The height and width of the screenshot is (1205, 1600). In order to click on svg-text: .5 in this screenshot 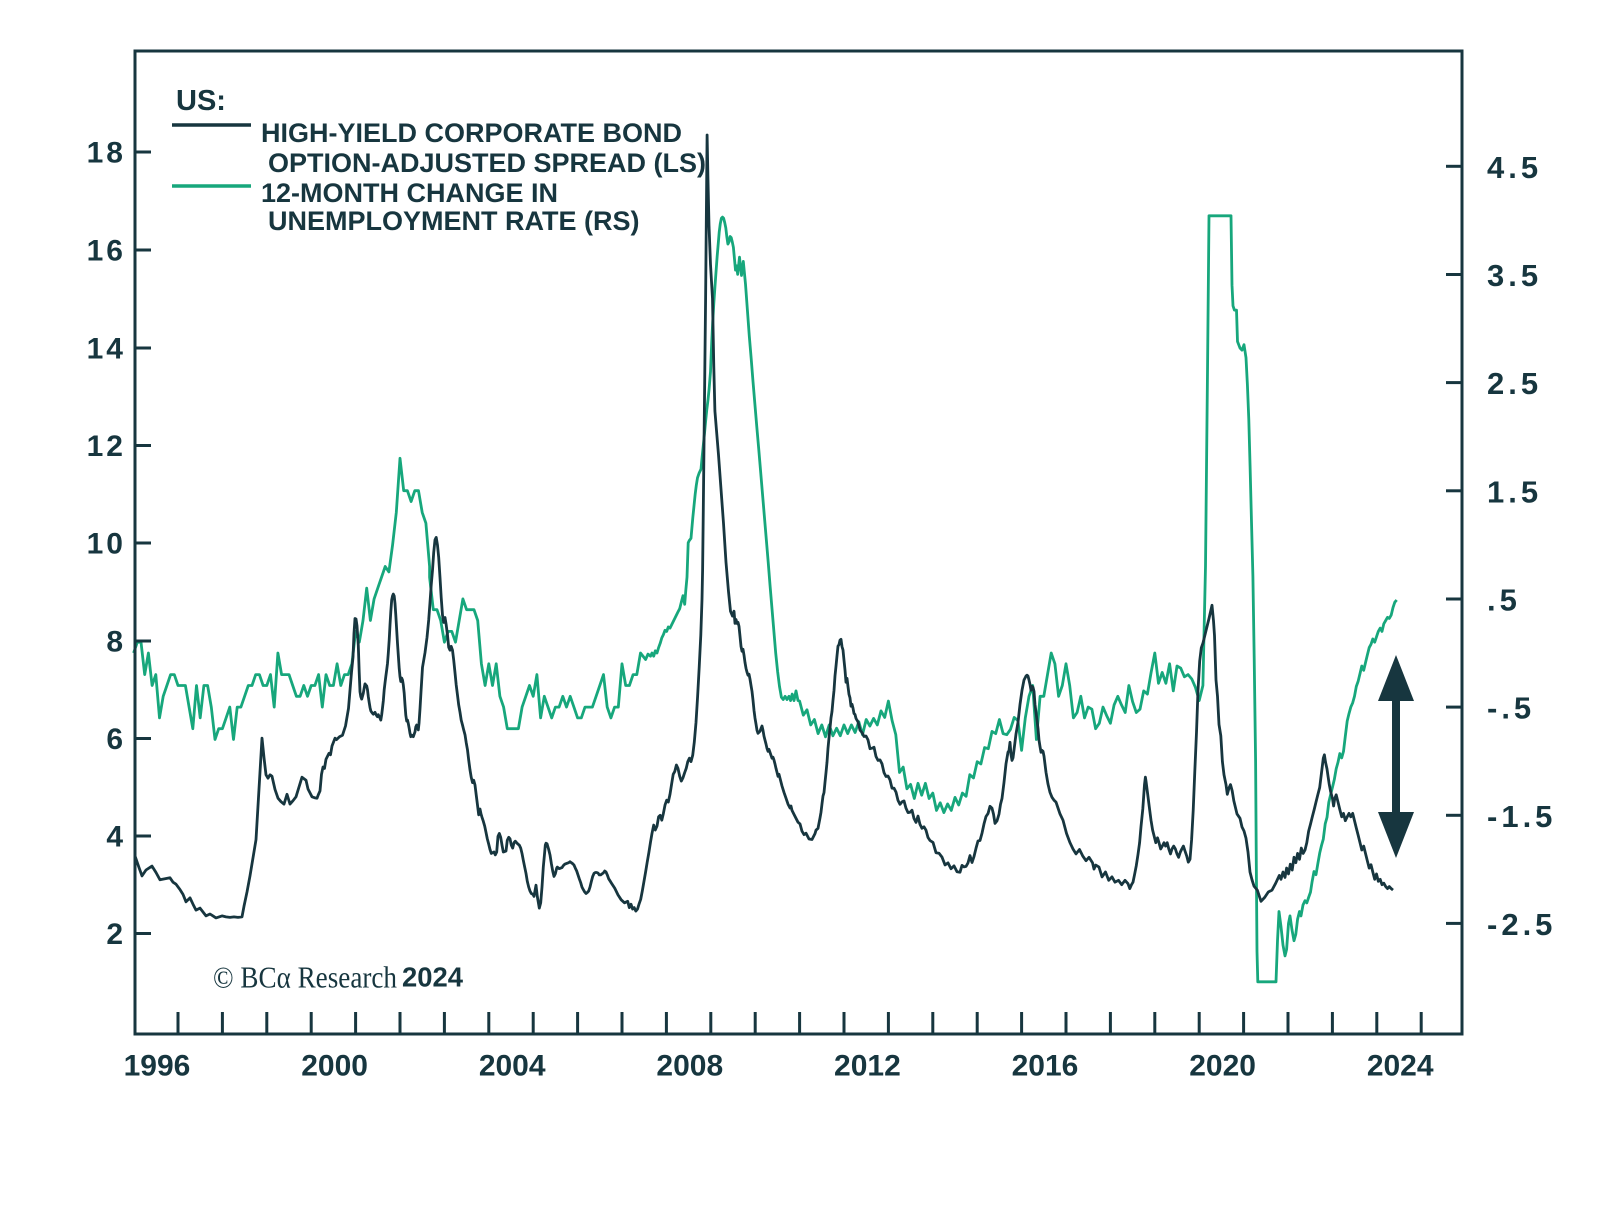, I will do `click(1504, 600)`.